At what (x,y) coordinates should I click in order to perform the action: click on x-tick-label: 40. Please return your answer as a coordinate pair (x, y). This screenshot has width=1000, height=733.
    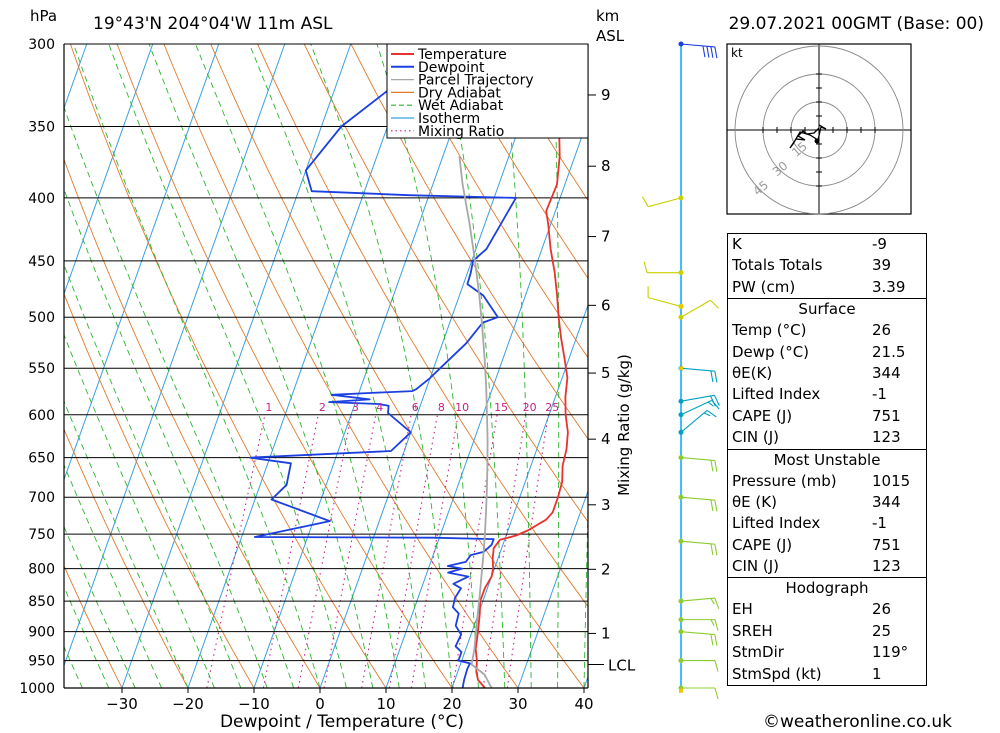
    Looking at the image, I should click on (583, 704).